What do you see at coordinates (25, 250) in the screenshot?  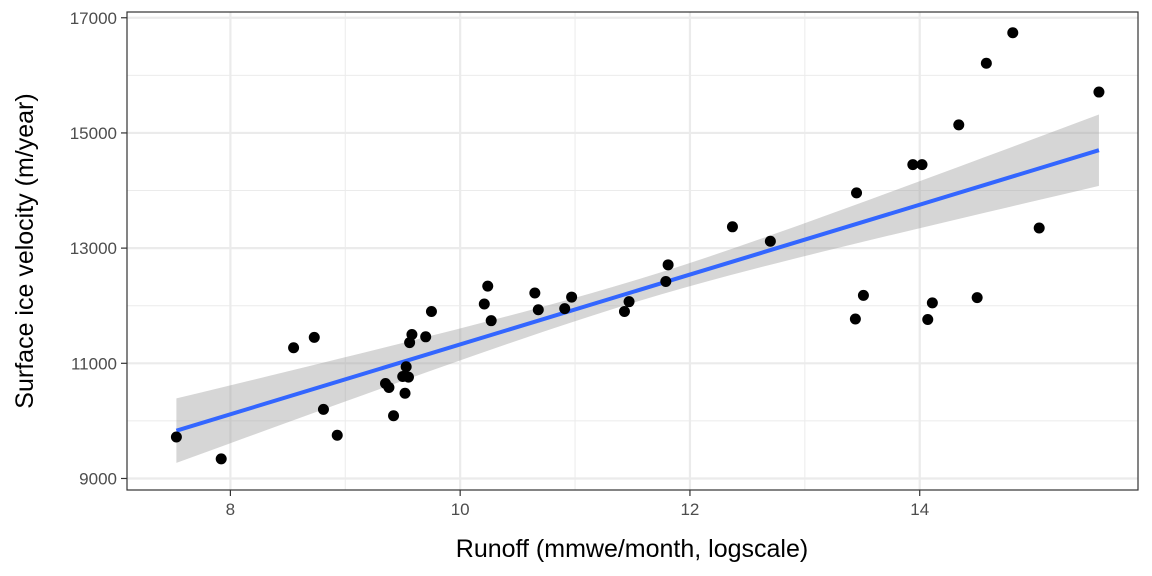 I see `y-axis-title: Surface ice velocity (m/year)` at bounding box center [25, 250].